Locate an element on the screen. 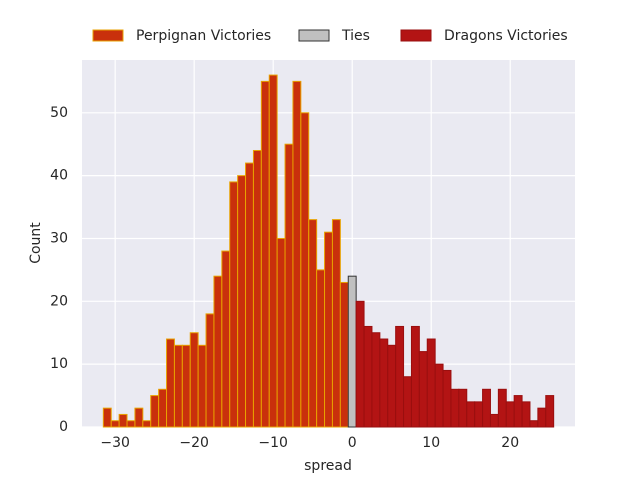 This screenshot has height=480, width=640. y-tick-label: 0 is located at coordinates (63, 427).